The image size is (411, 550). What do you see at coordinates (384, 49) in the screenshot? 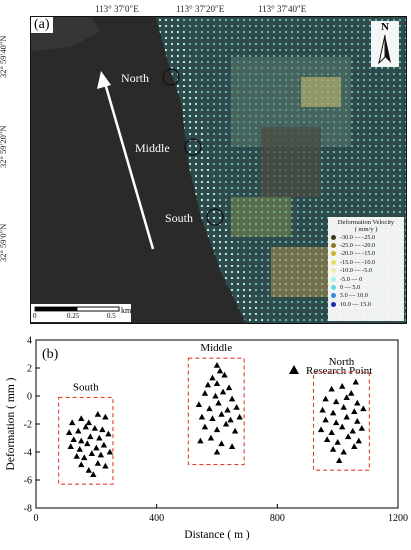
I see `north-arrow-icon` at bounding box center [384, 49].